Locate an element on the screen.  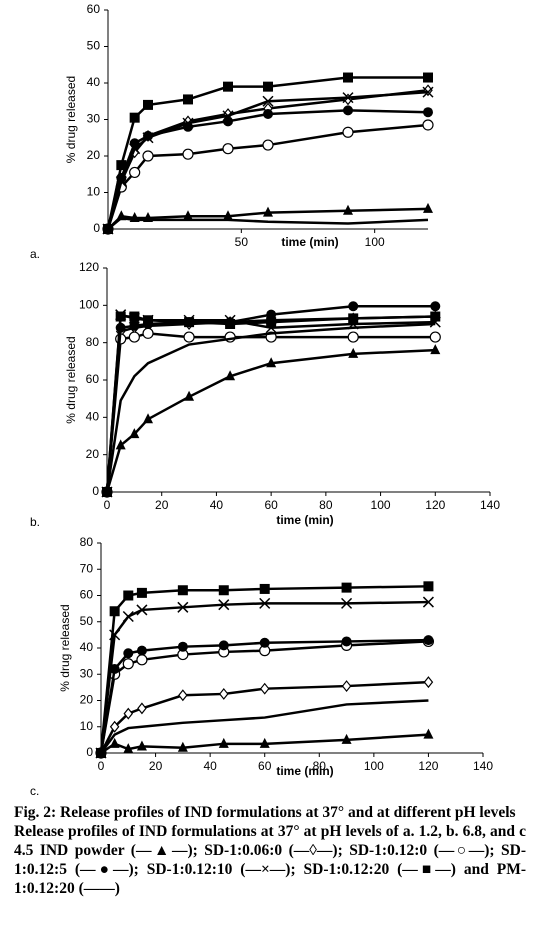
x-tick-label: 80 is located at coordinates (320, 766).